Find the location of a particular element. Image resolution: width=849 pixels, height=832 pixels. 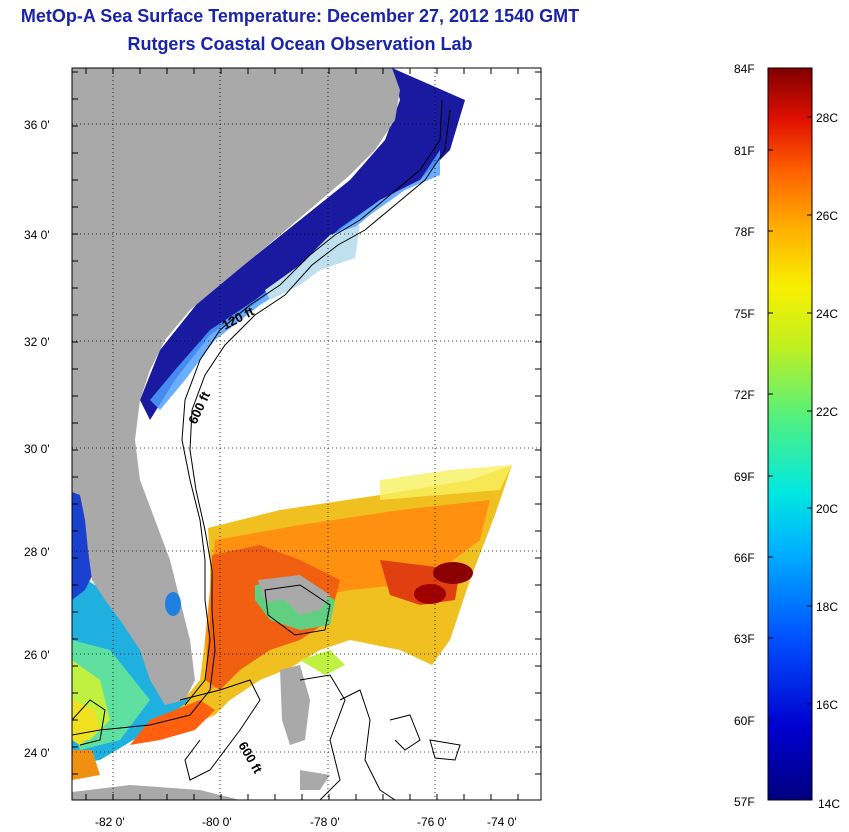

cb-c-label: 22C is located at coordinates (827, 412).